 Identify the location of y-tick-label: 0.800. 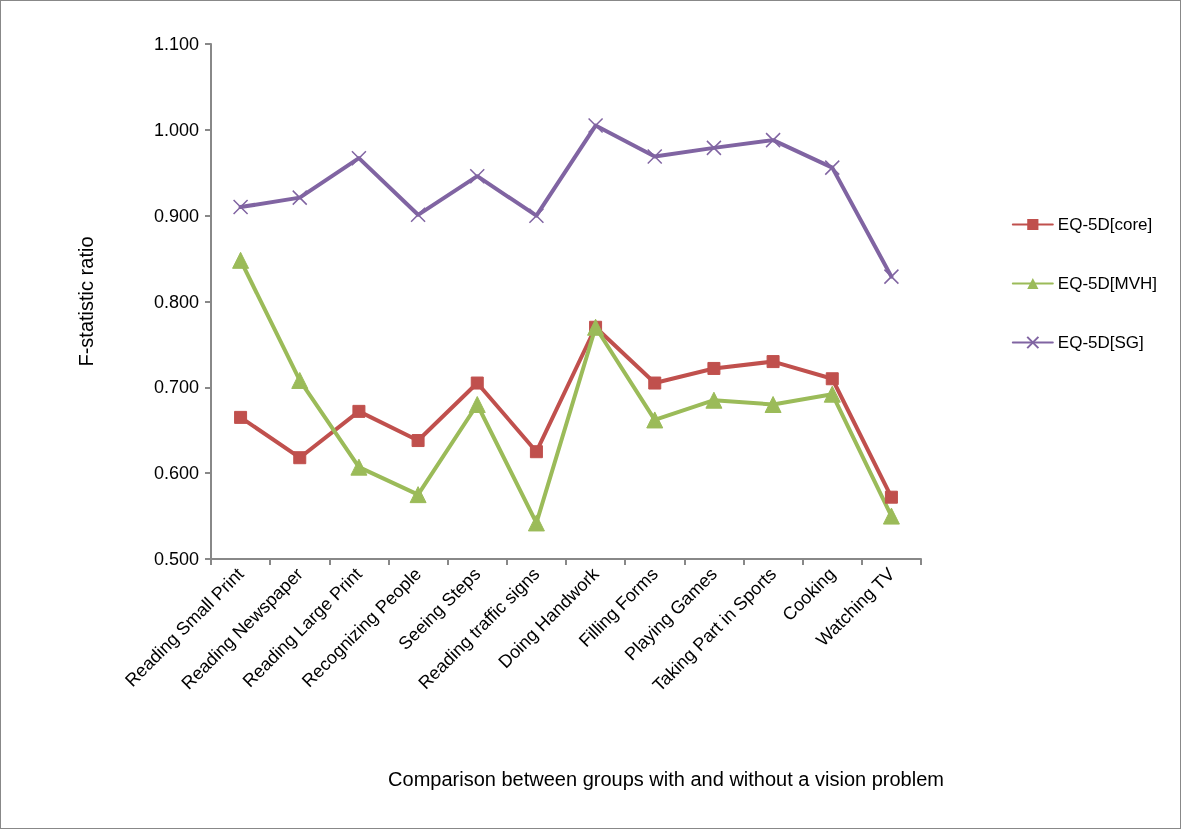
(176, 301).